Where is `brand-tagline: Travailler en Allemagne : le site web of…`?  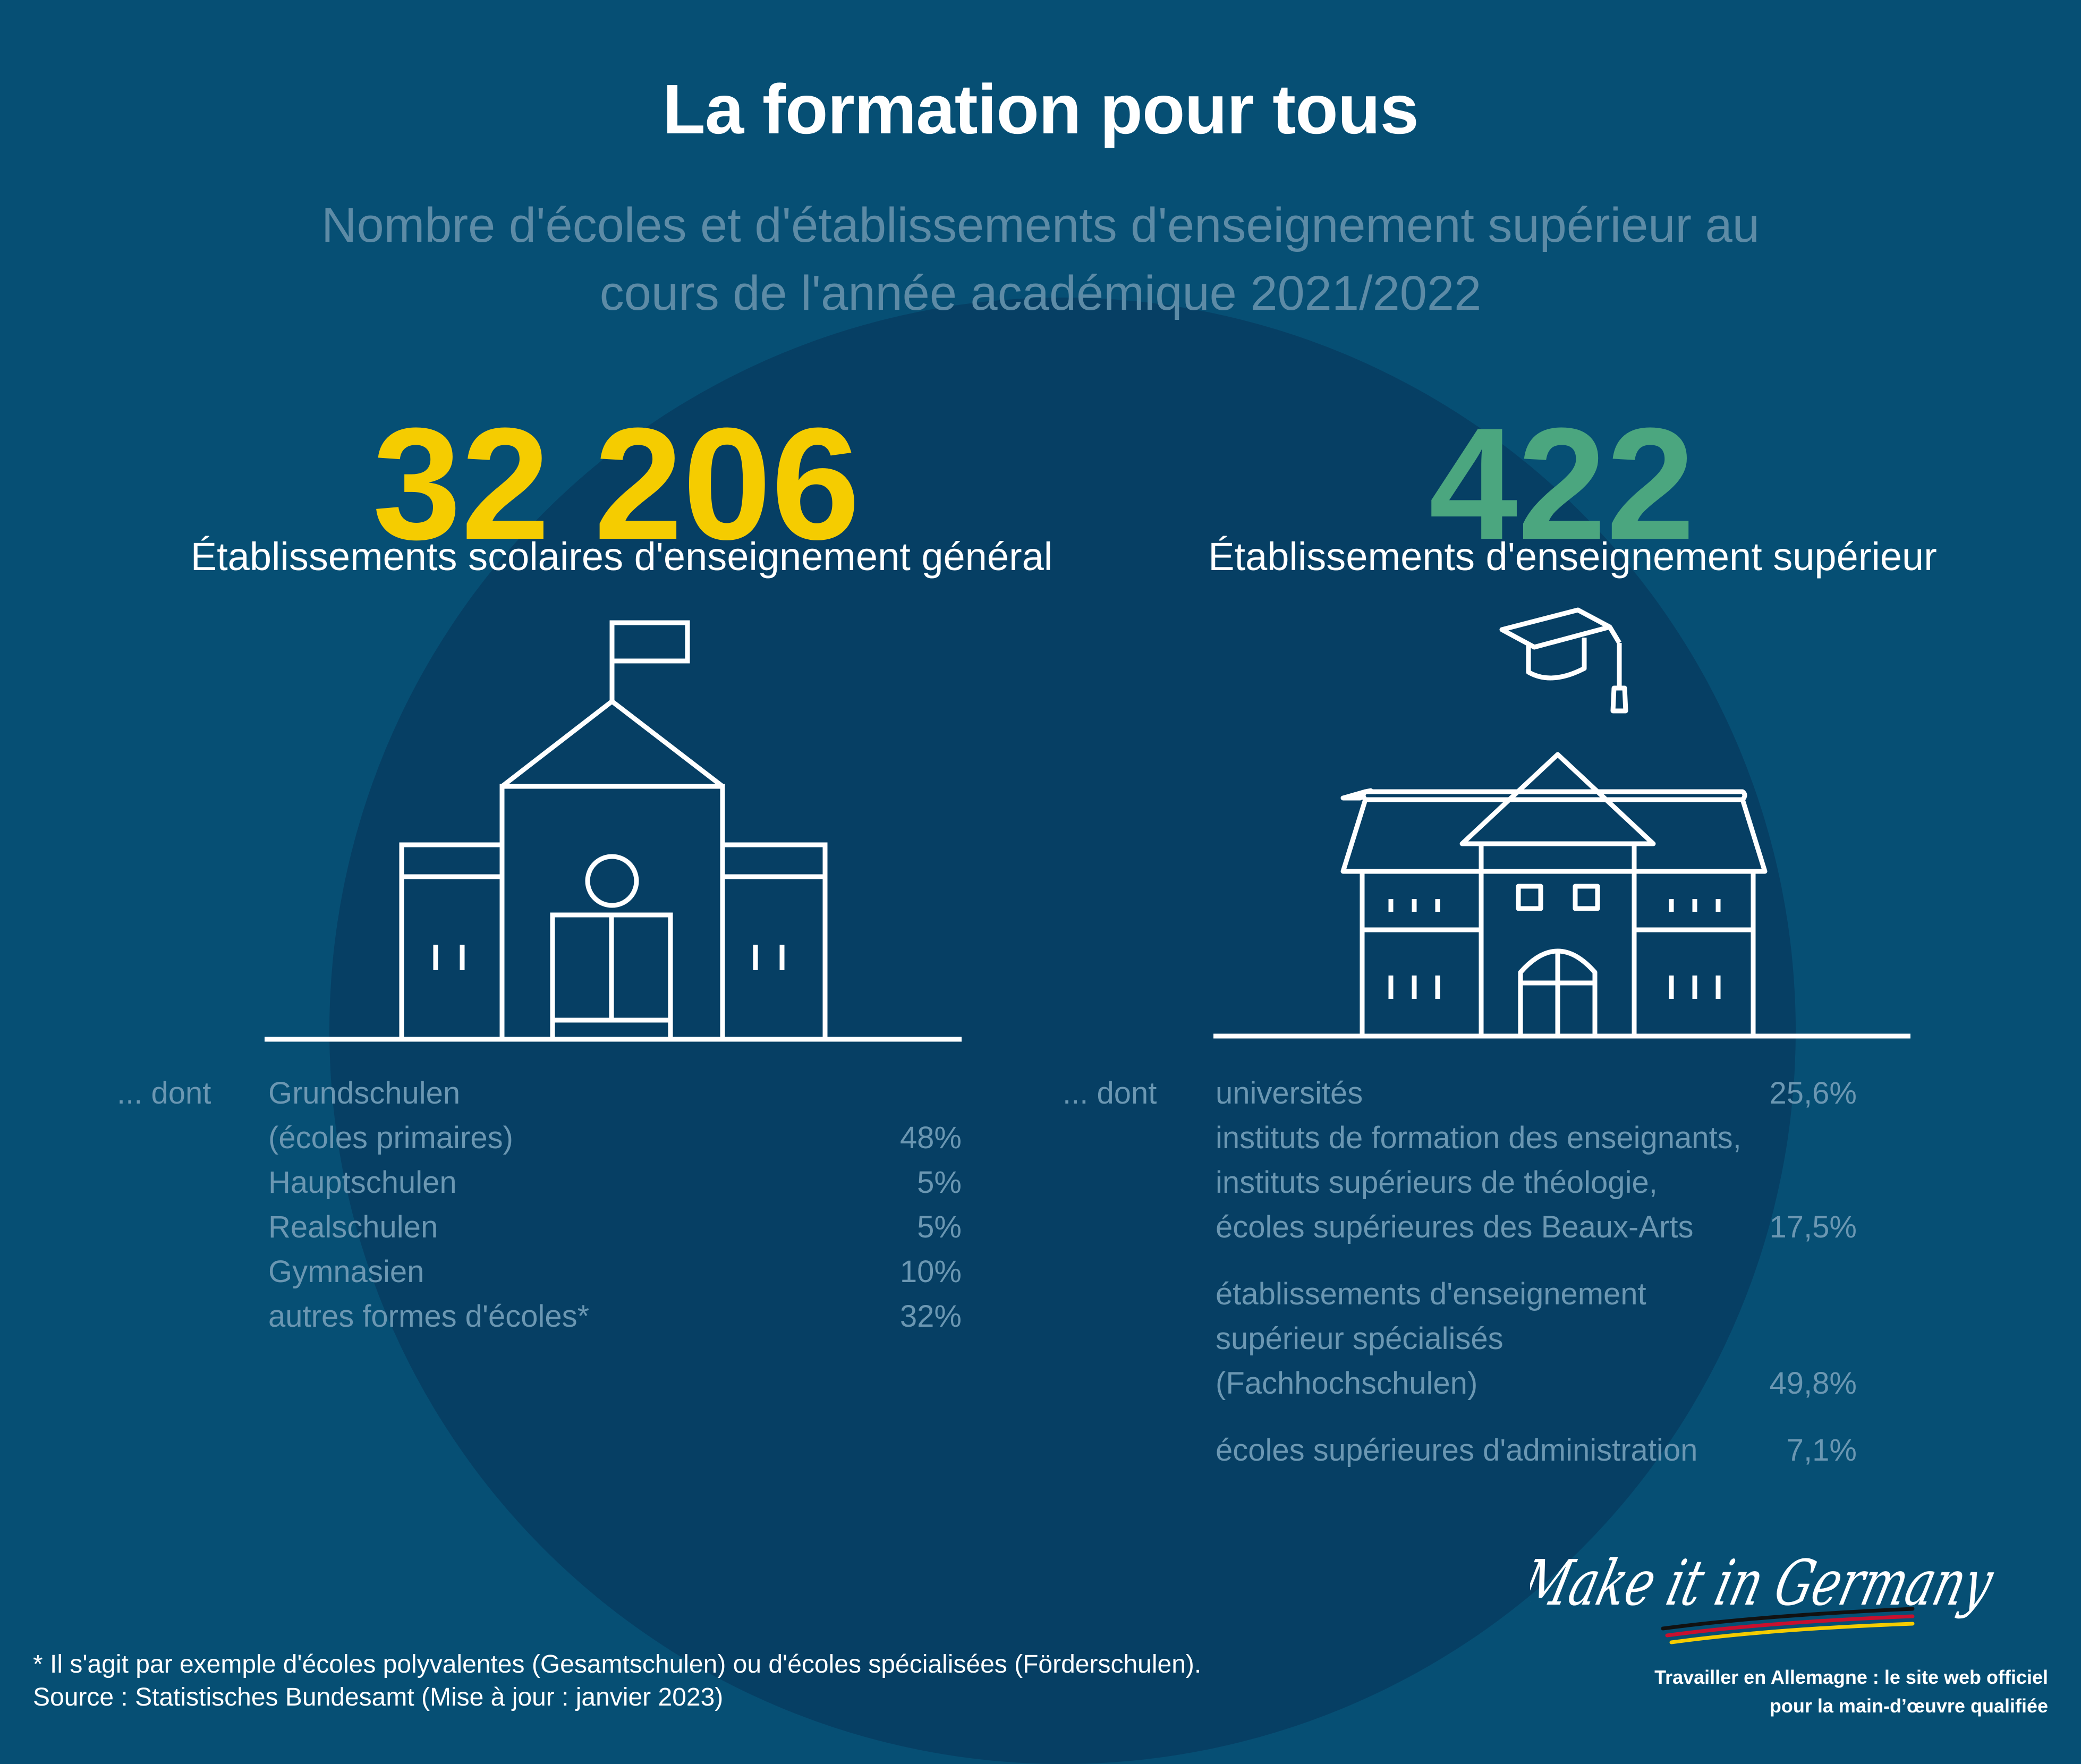 brand-tagline: Travailler en Allemagne : le site web of… is located at coordinates (1729, 1691).